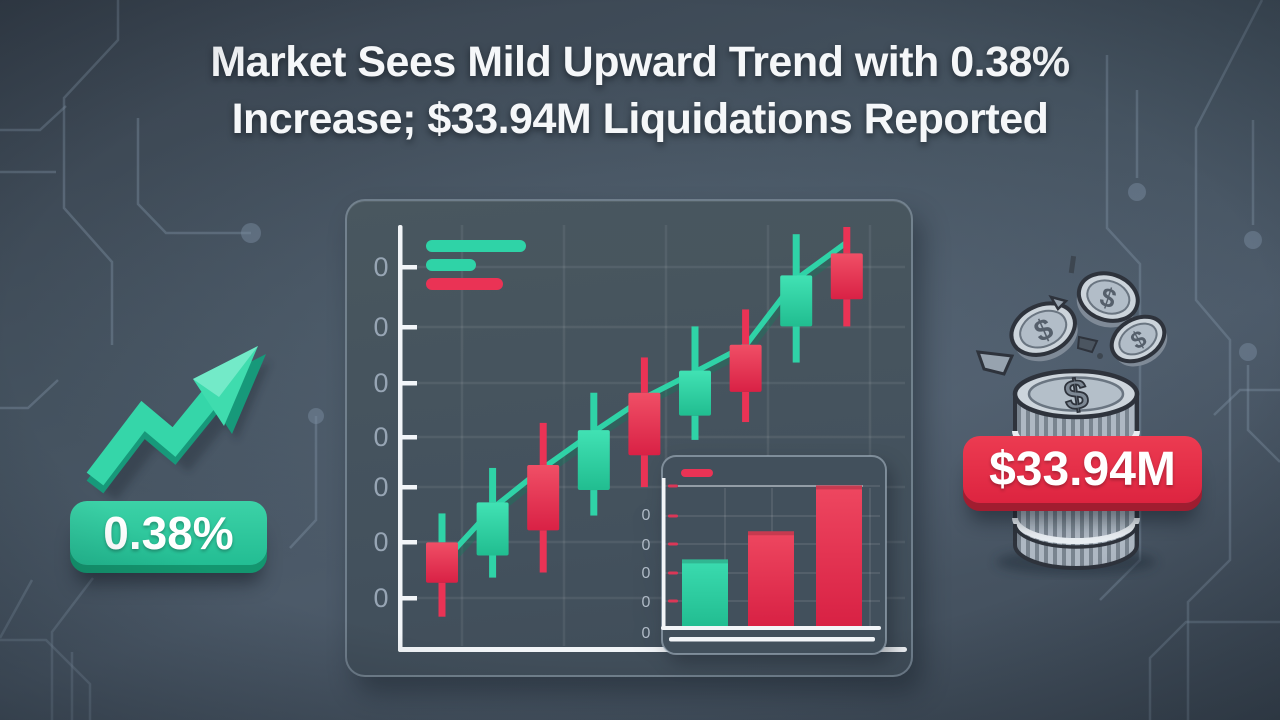  Describe the element at coordinates (705, 592) in the screenshot. I see `inset-bar-green` at that location.